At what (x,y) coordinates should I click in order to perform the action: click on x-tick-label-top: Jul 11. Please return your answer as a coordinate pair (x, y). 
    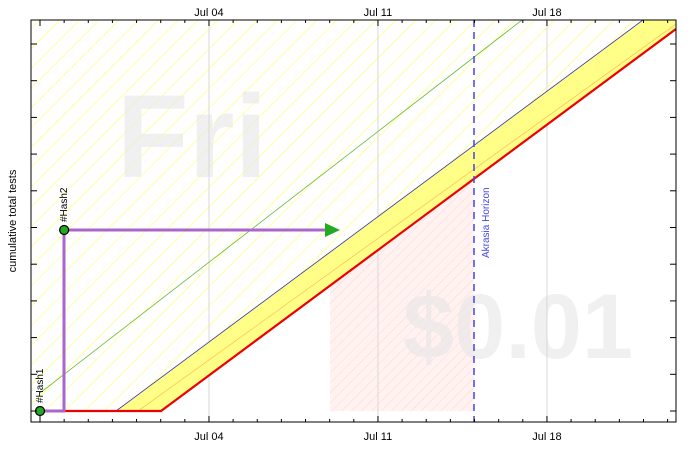
    Looking at the image, I should click on (378, 13).